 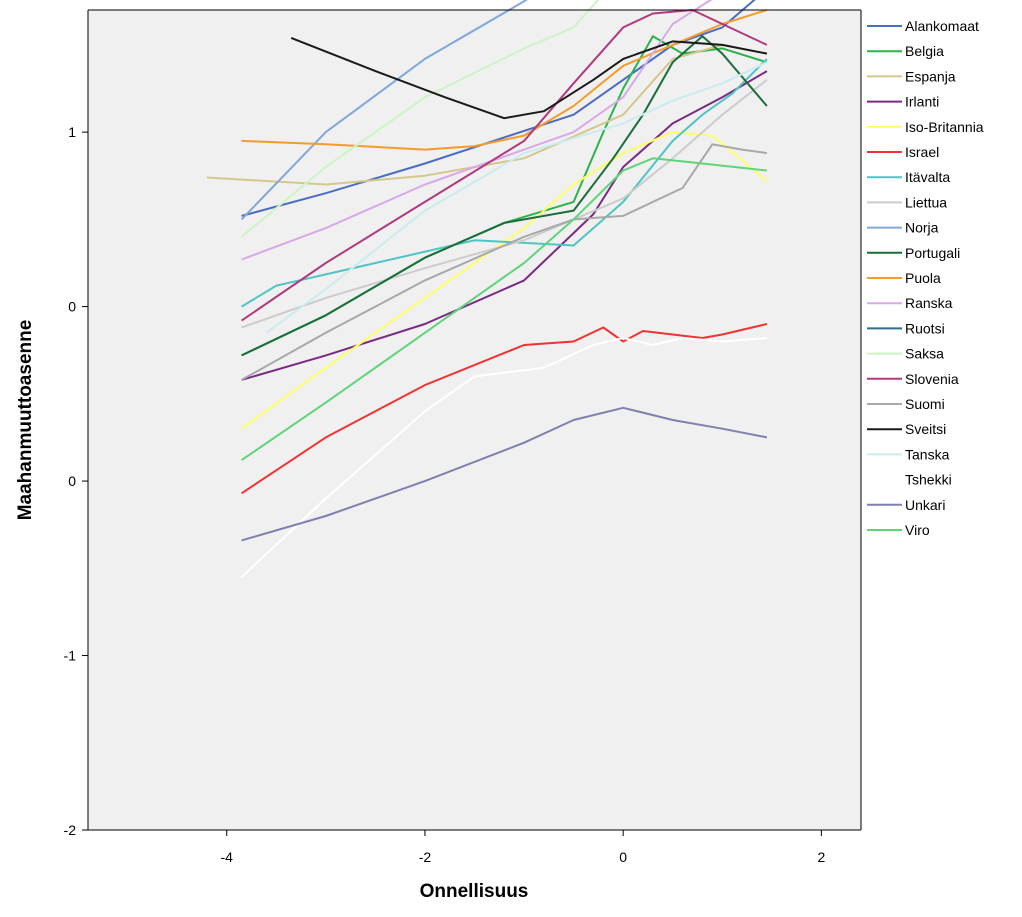 What do you see at coordinates (932, 379) in the screenshot?
I see `legend-label: Slovenia` at bounding box center [932, 379].